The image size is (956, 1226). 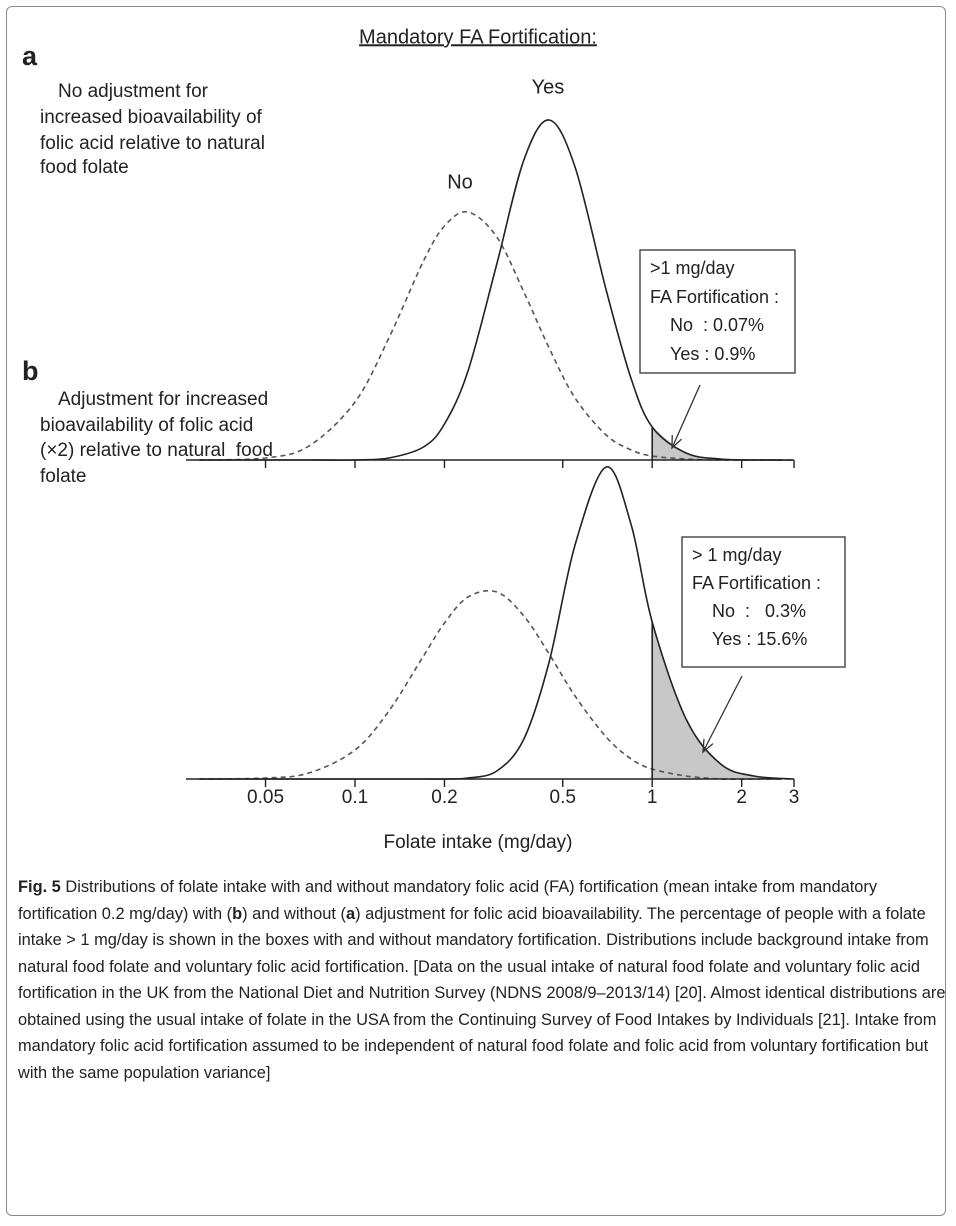 I want to click on annotation-text: Yes : 15.6%, so click(x=759, y=639).